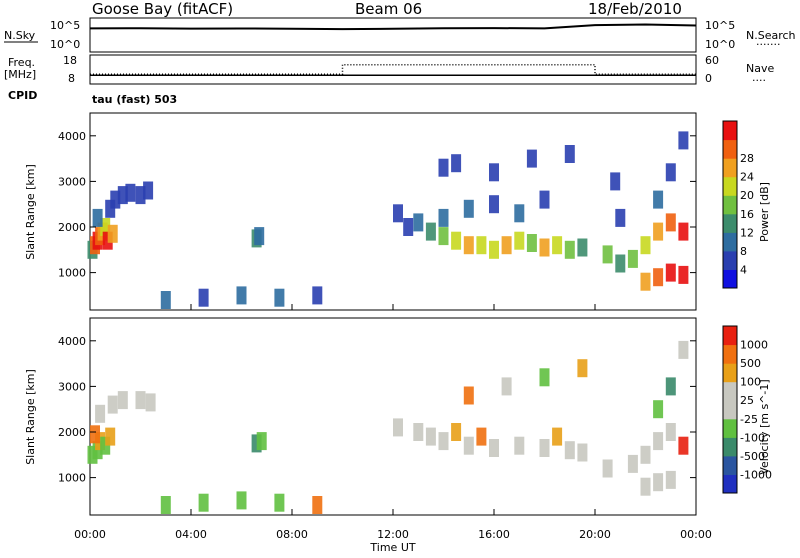 The width and height of the screenshot is (800, 558). Describe the element at coordinates (747, 409) in the screenshot. I see `velocity-colorbar: 1000 500 100 25 -25 -100 -500 -1000` at that location.